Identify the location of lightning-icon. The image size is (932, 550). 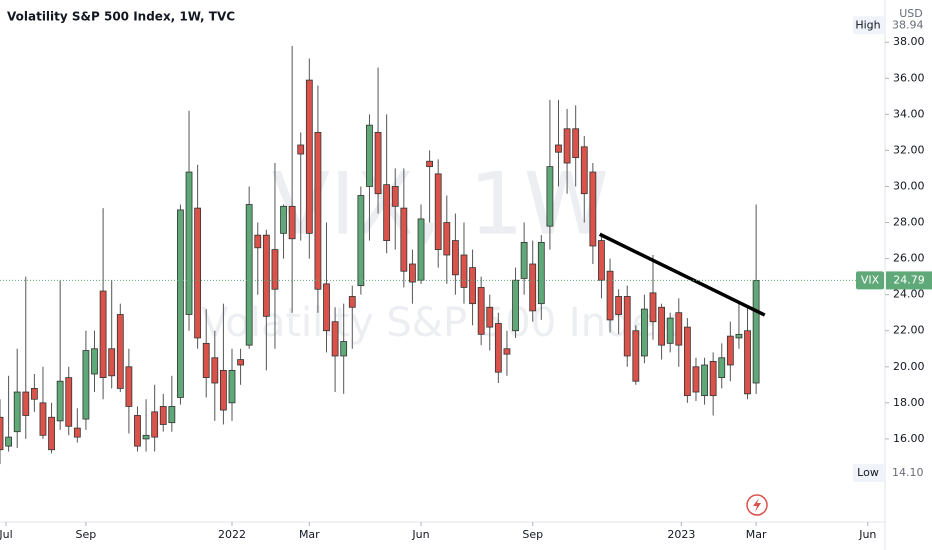
(757, 505).